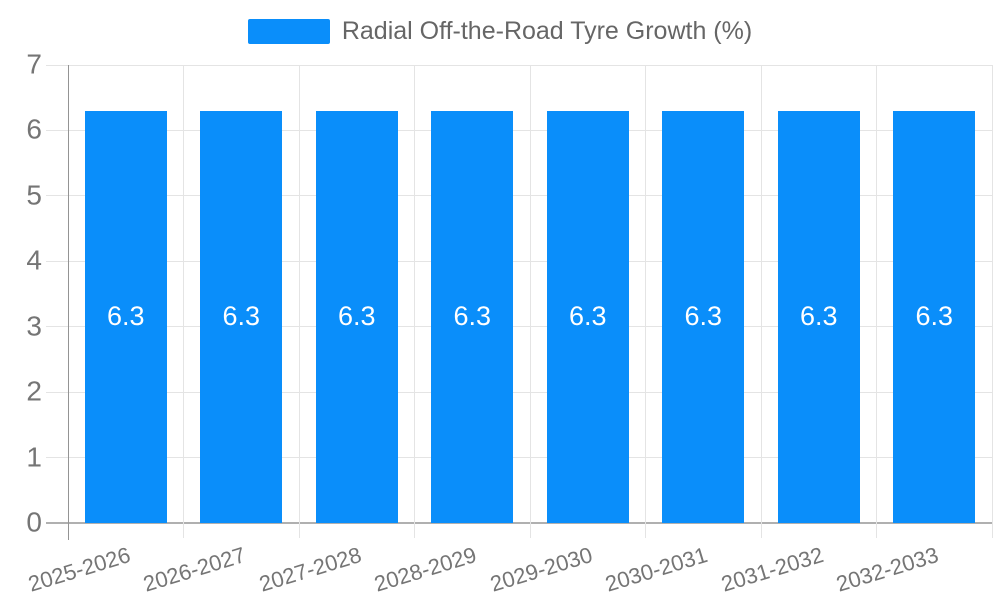  Describe the element at coordinates (34, 129) in the screenshot. I see `y-axis-tick-label: 6` at that location.